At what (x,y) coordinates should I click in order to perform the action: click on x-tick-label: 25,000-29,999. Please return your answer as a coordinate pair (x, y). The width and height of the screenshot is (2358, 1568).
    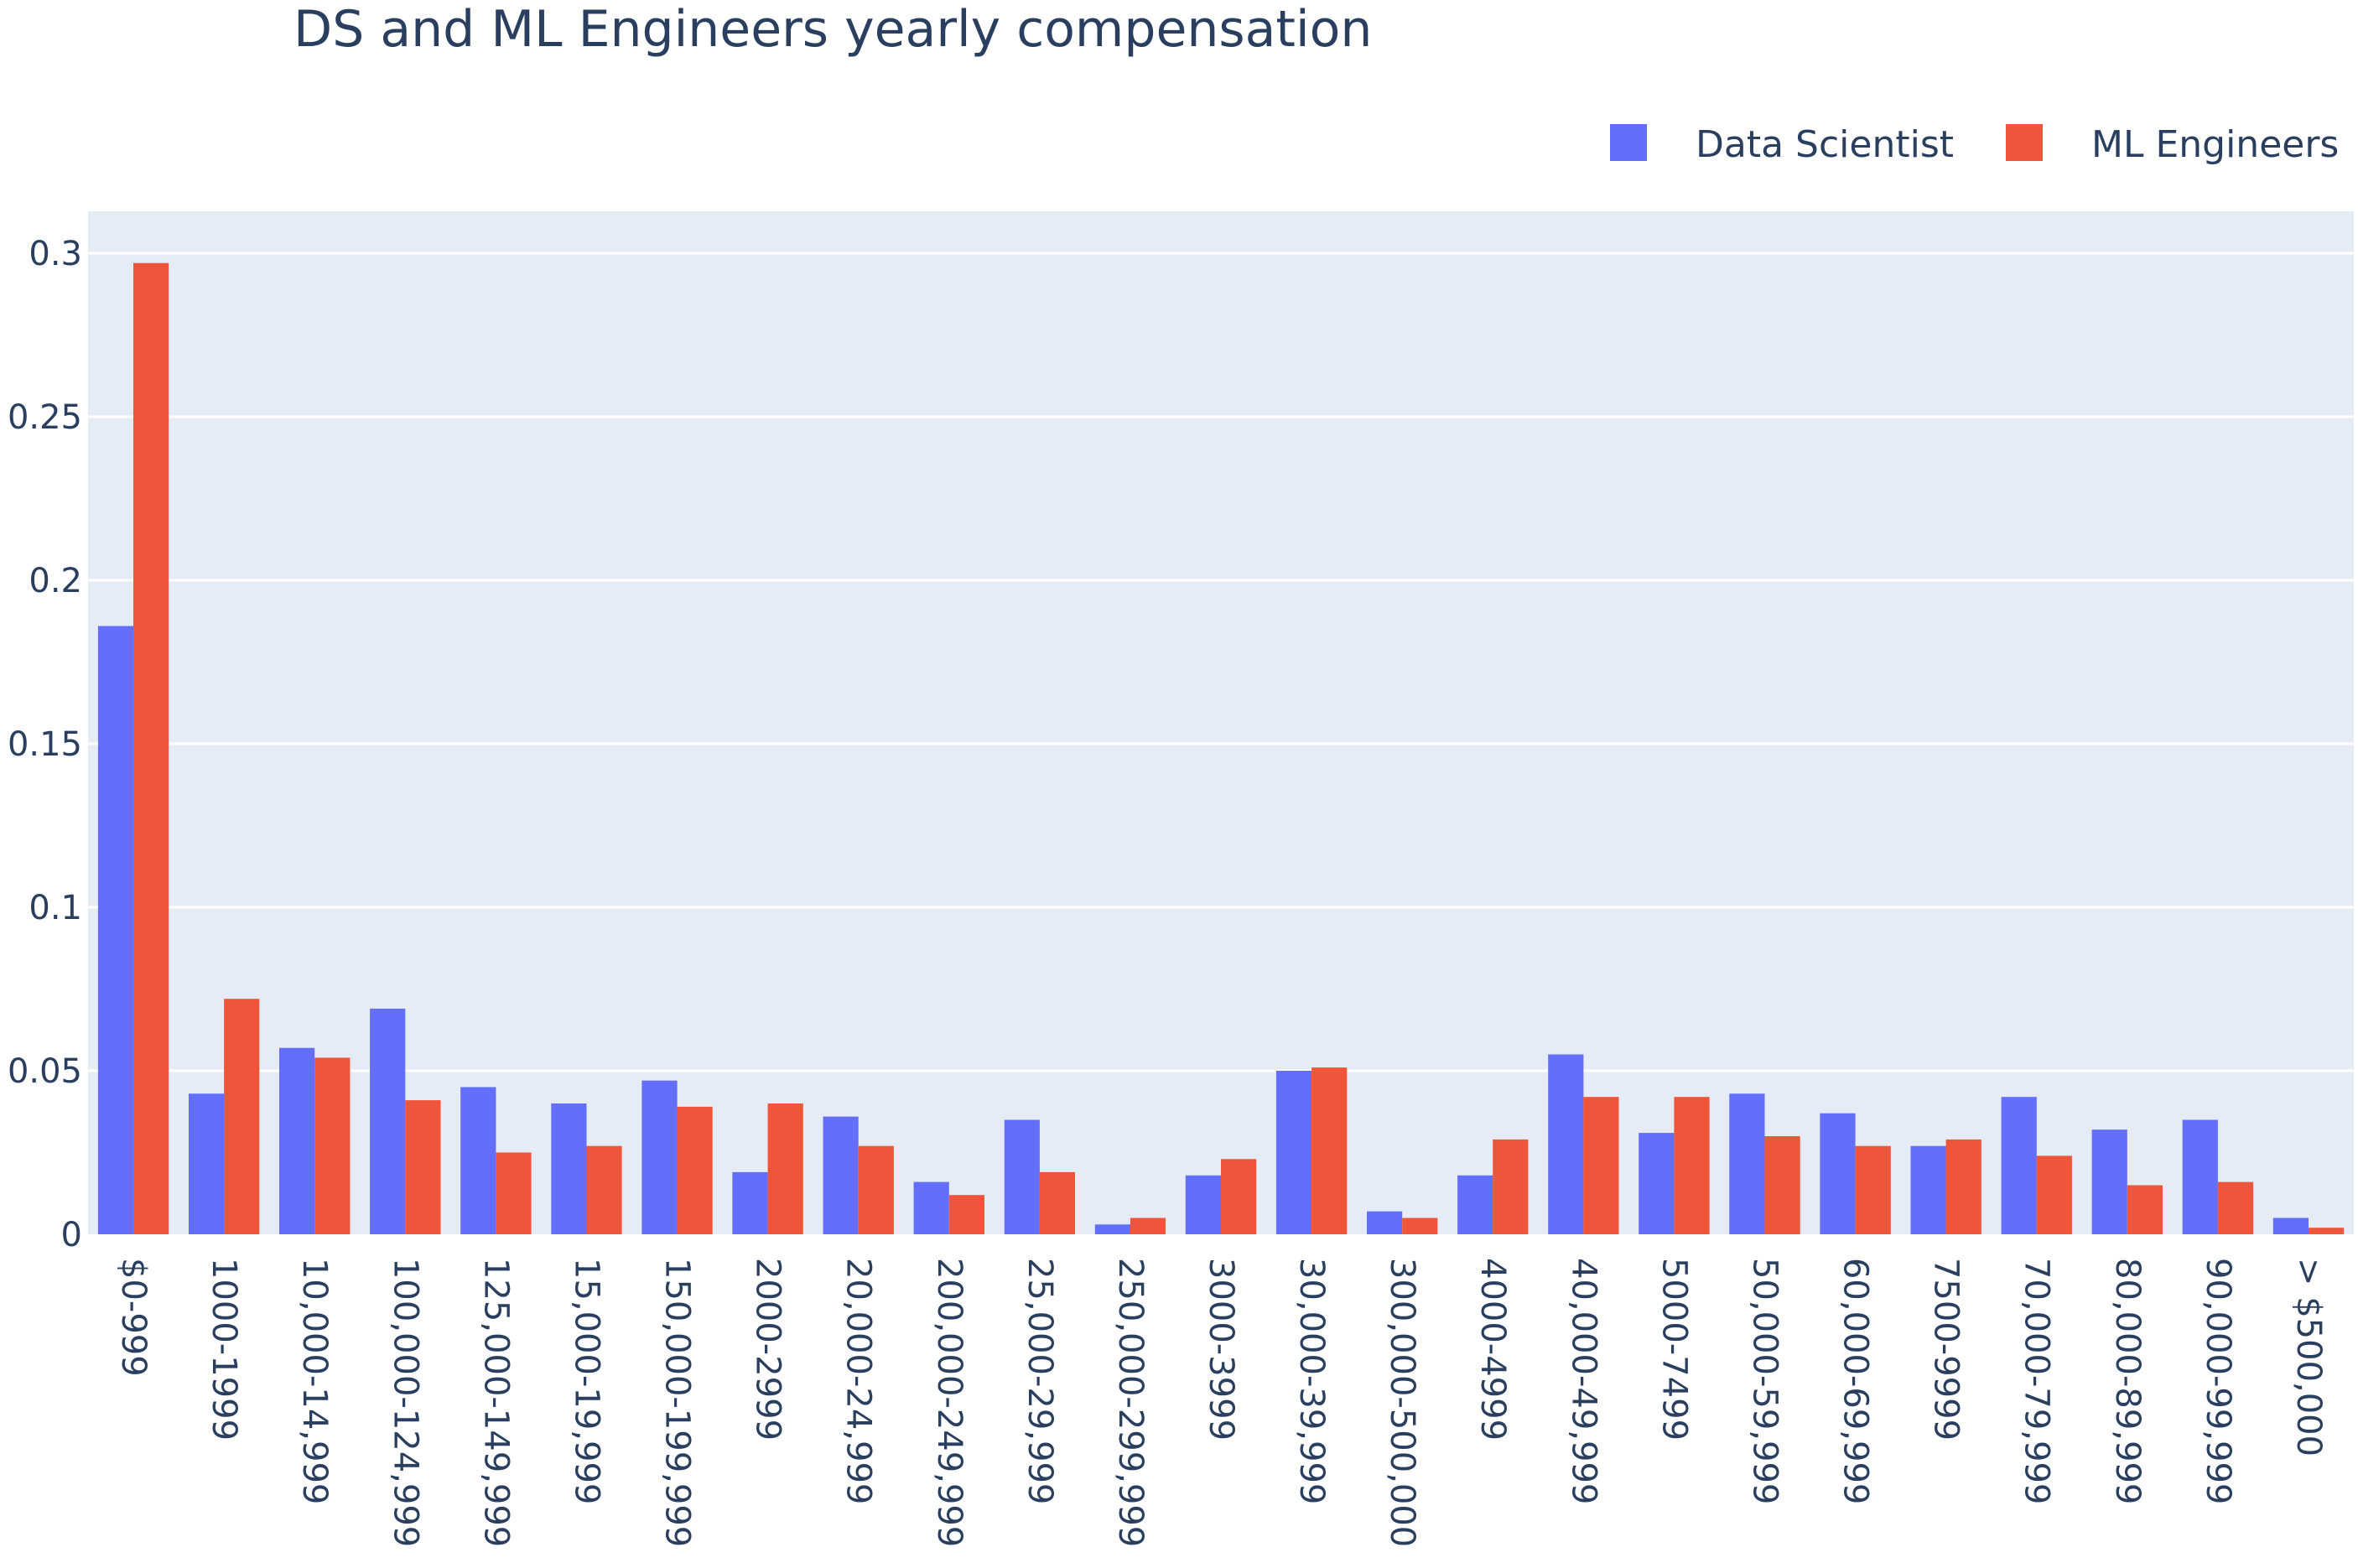
    Looking at the image, I should click on (1040, 1381).